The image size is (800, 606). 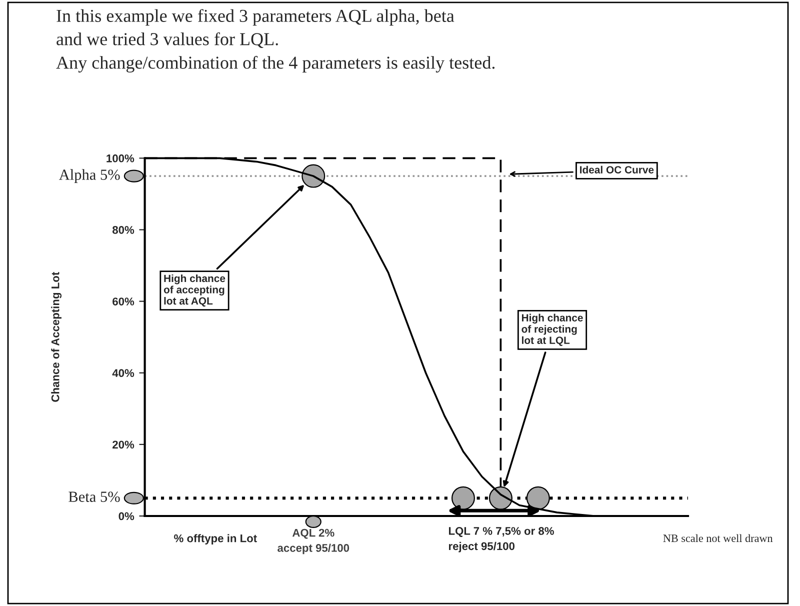 I want to click on y-tick-label: 40%, so click(x=123, y=373).